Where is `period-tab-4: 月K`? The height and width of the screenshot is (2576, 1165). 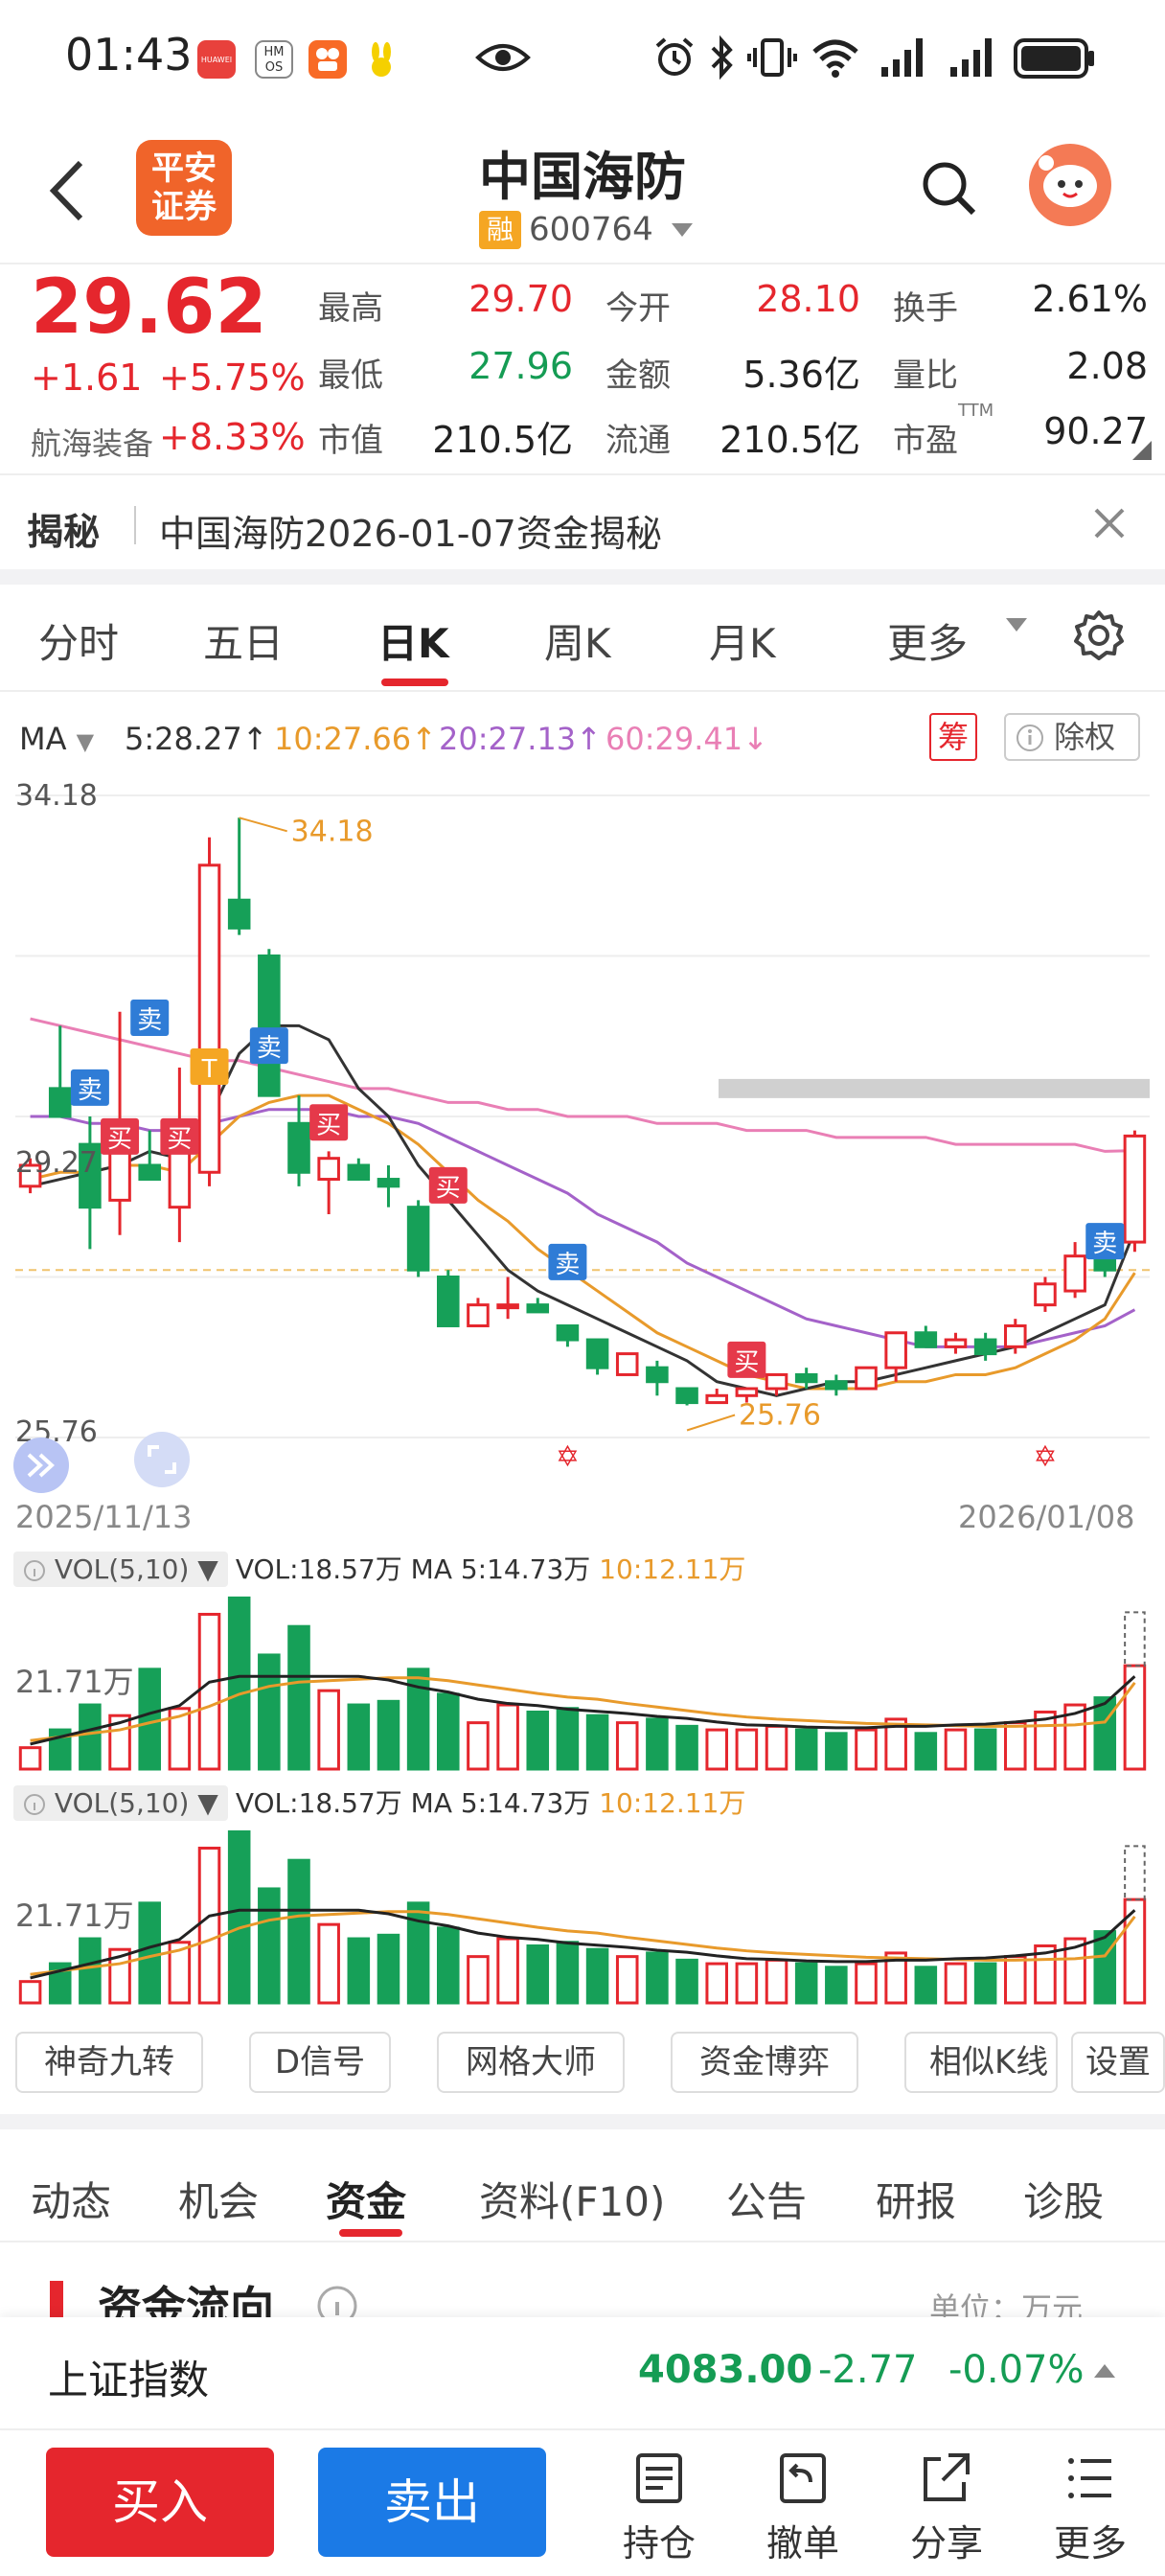
period-tab-4: 月K is located at coordinates (743, 643).